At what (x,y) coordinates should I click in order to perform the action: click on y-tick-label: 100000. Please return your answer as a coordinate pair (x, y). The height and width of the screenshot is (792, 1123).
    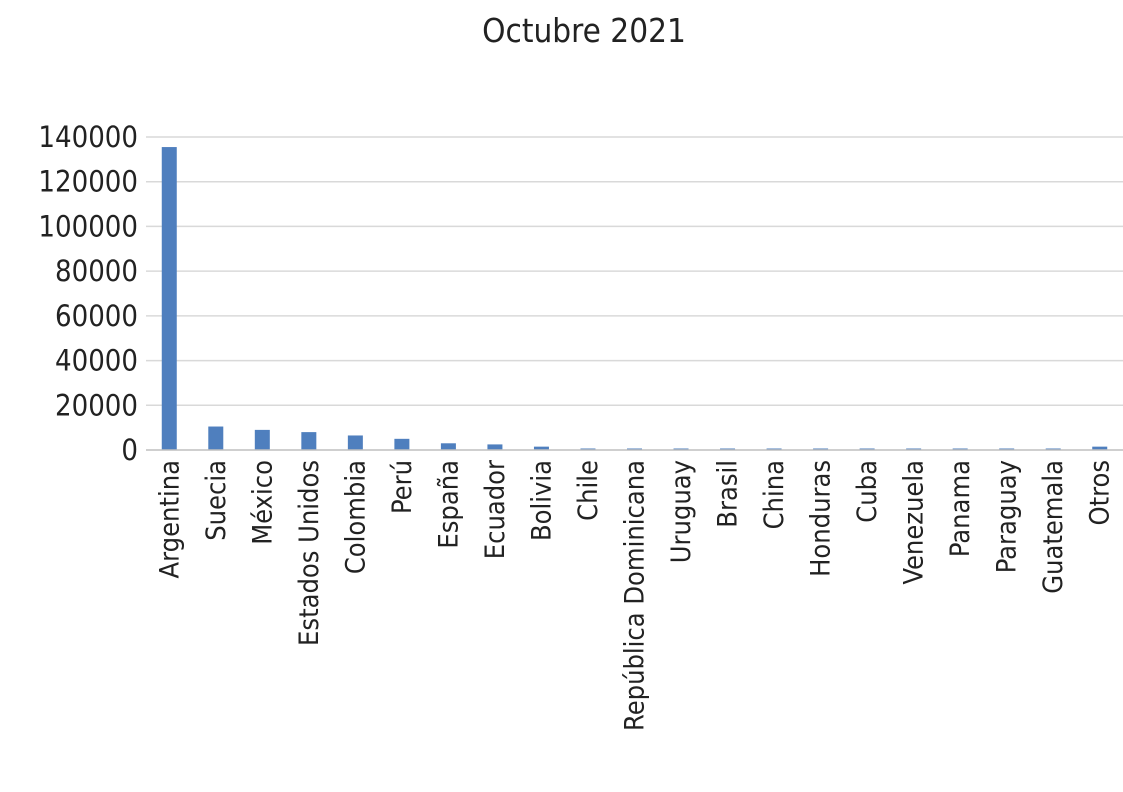
    Looking at the image, I should click on (88, 226).